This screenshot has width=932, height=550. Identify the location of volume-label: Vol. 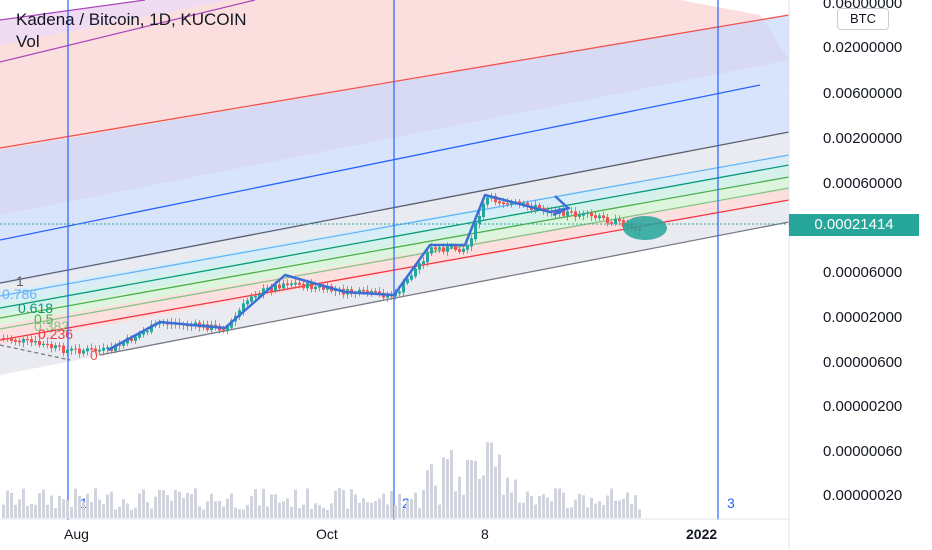
(28, 41).